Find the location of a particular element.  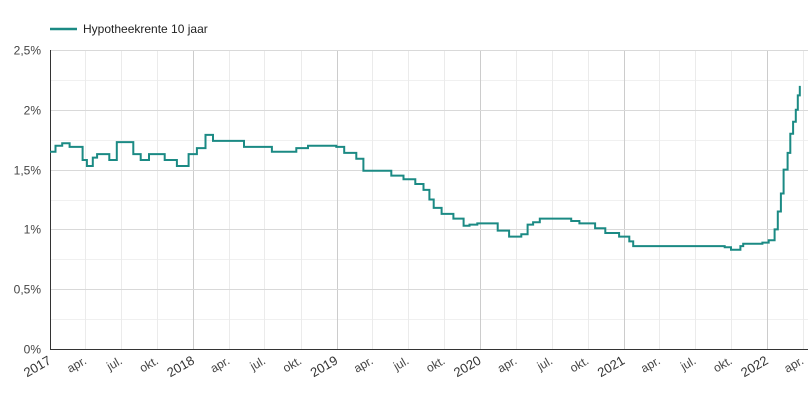

legend-label-hypotheekrente: Hypotheekrente 10 jaar is located at coordinates (145, 29).